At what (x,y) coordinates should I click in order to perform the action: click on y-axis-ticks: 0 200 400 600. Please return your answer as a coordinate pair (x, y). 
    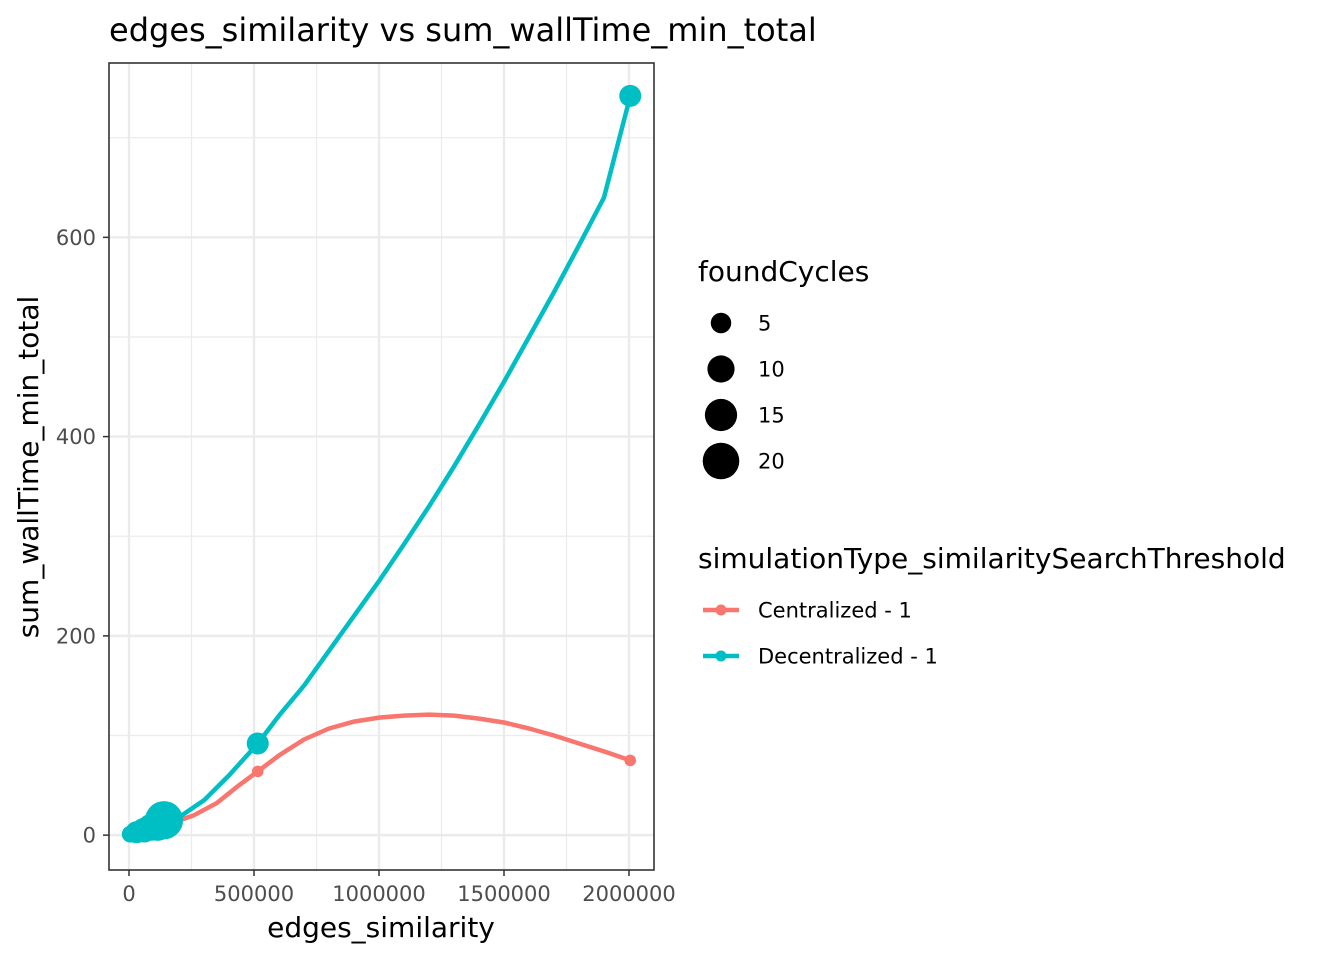
    Looking at the image, I should click on (82, 537).